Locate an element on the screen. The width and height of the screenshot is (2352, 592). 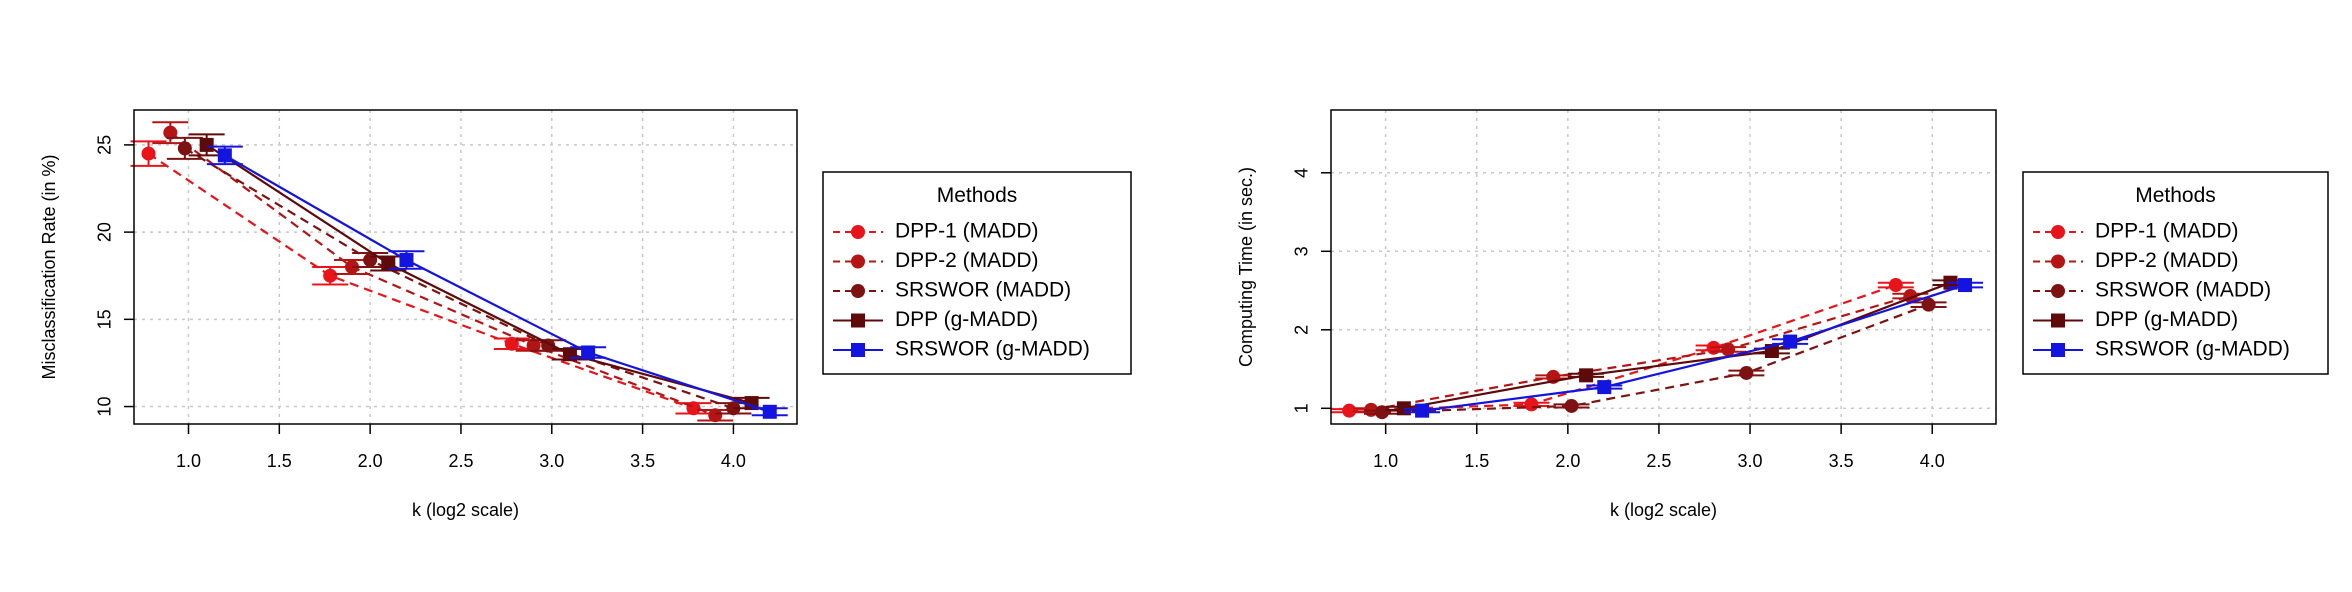
y-tick-label: 20 is located at coordinates (105, 232).